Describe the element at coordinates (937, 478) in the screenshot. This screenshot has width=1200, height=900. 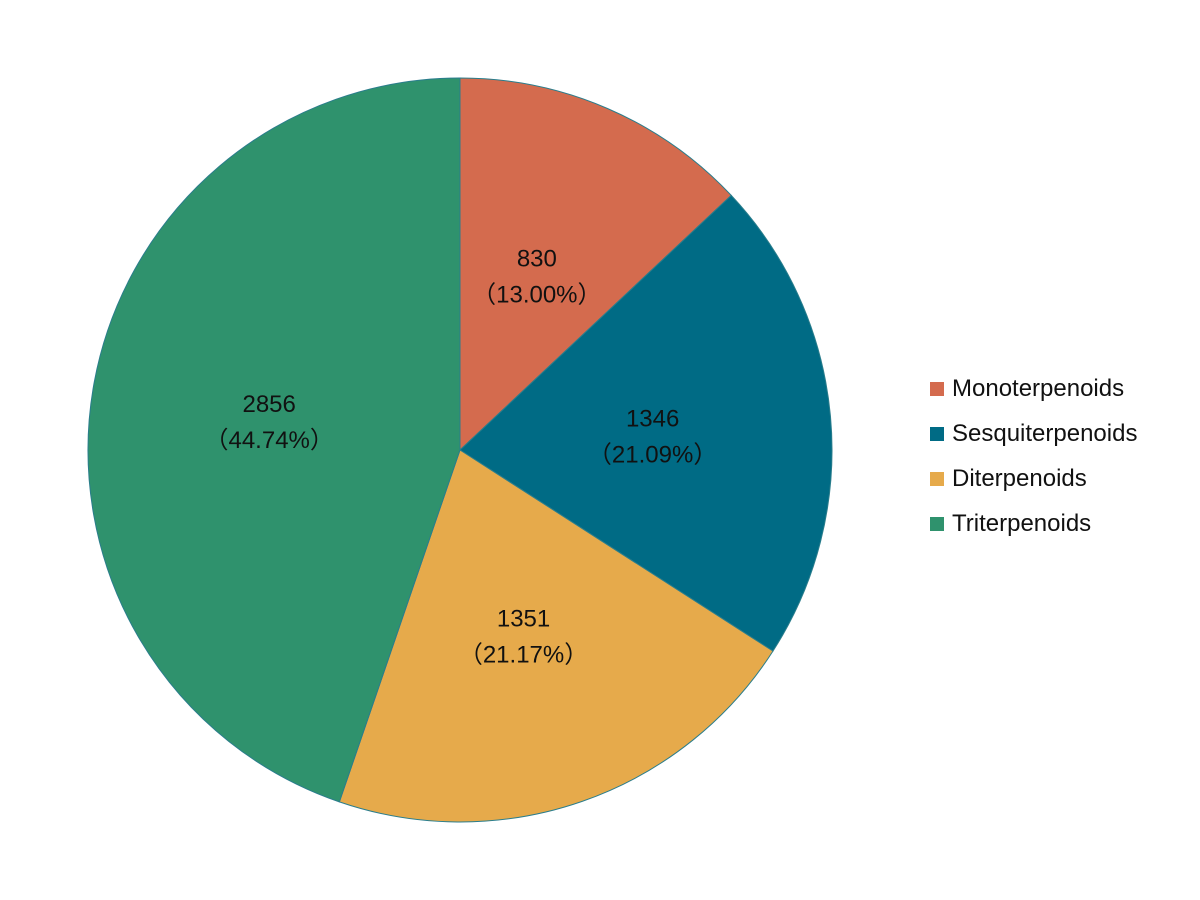
I see `legend-swatch-diterpenoids` at that location.